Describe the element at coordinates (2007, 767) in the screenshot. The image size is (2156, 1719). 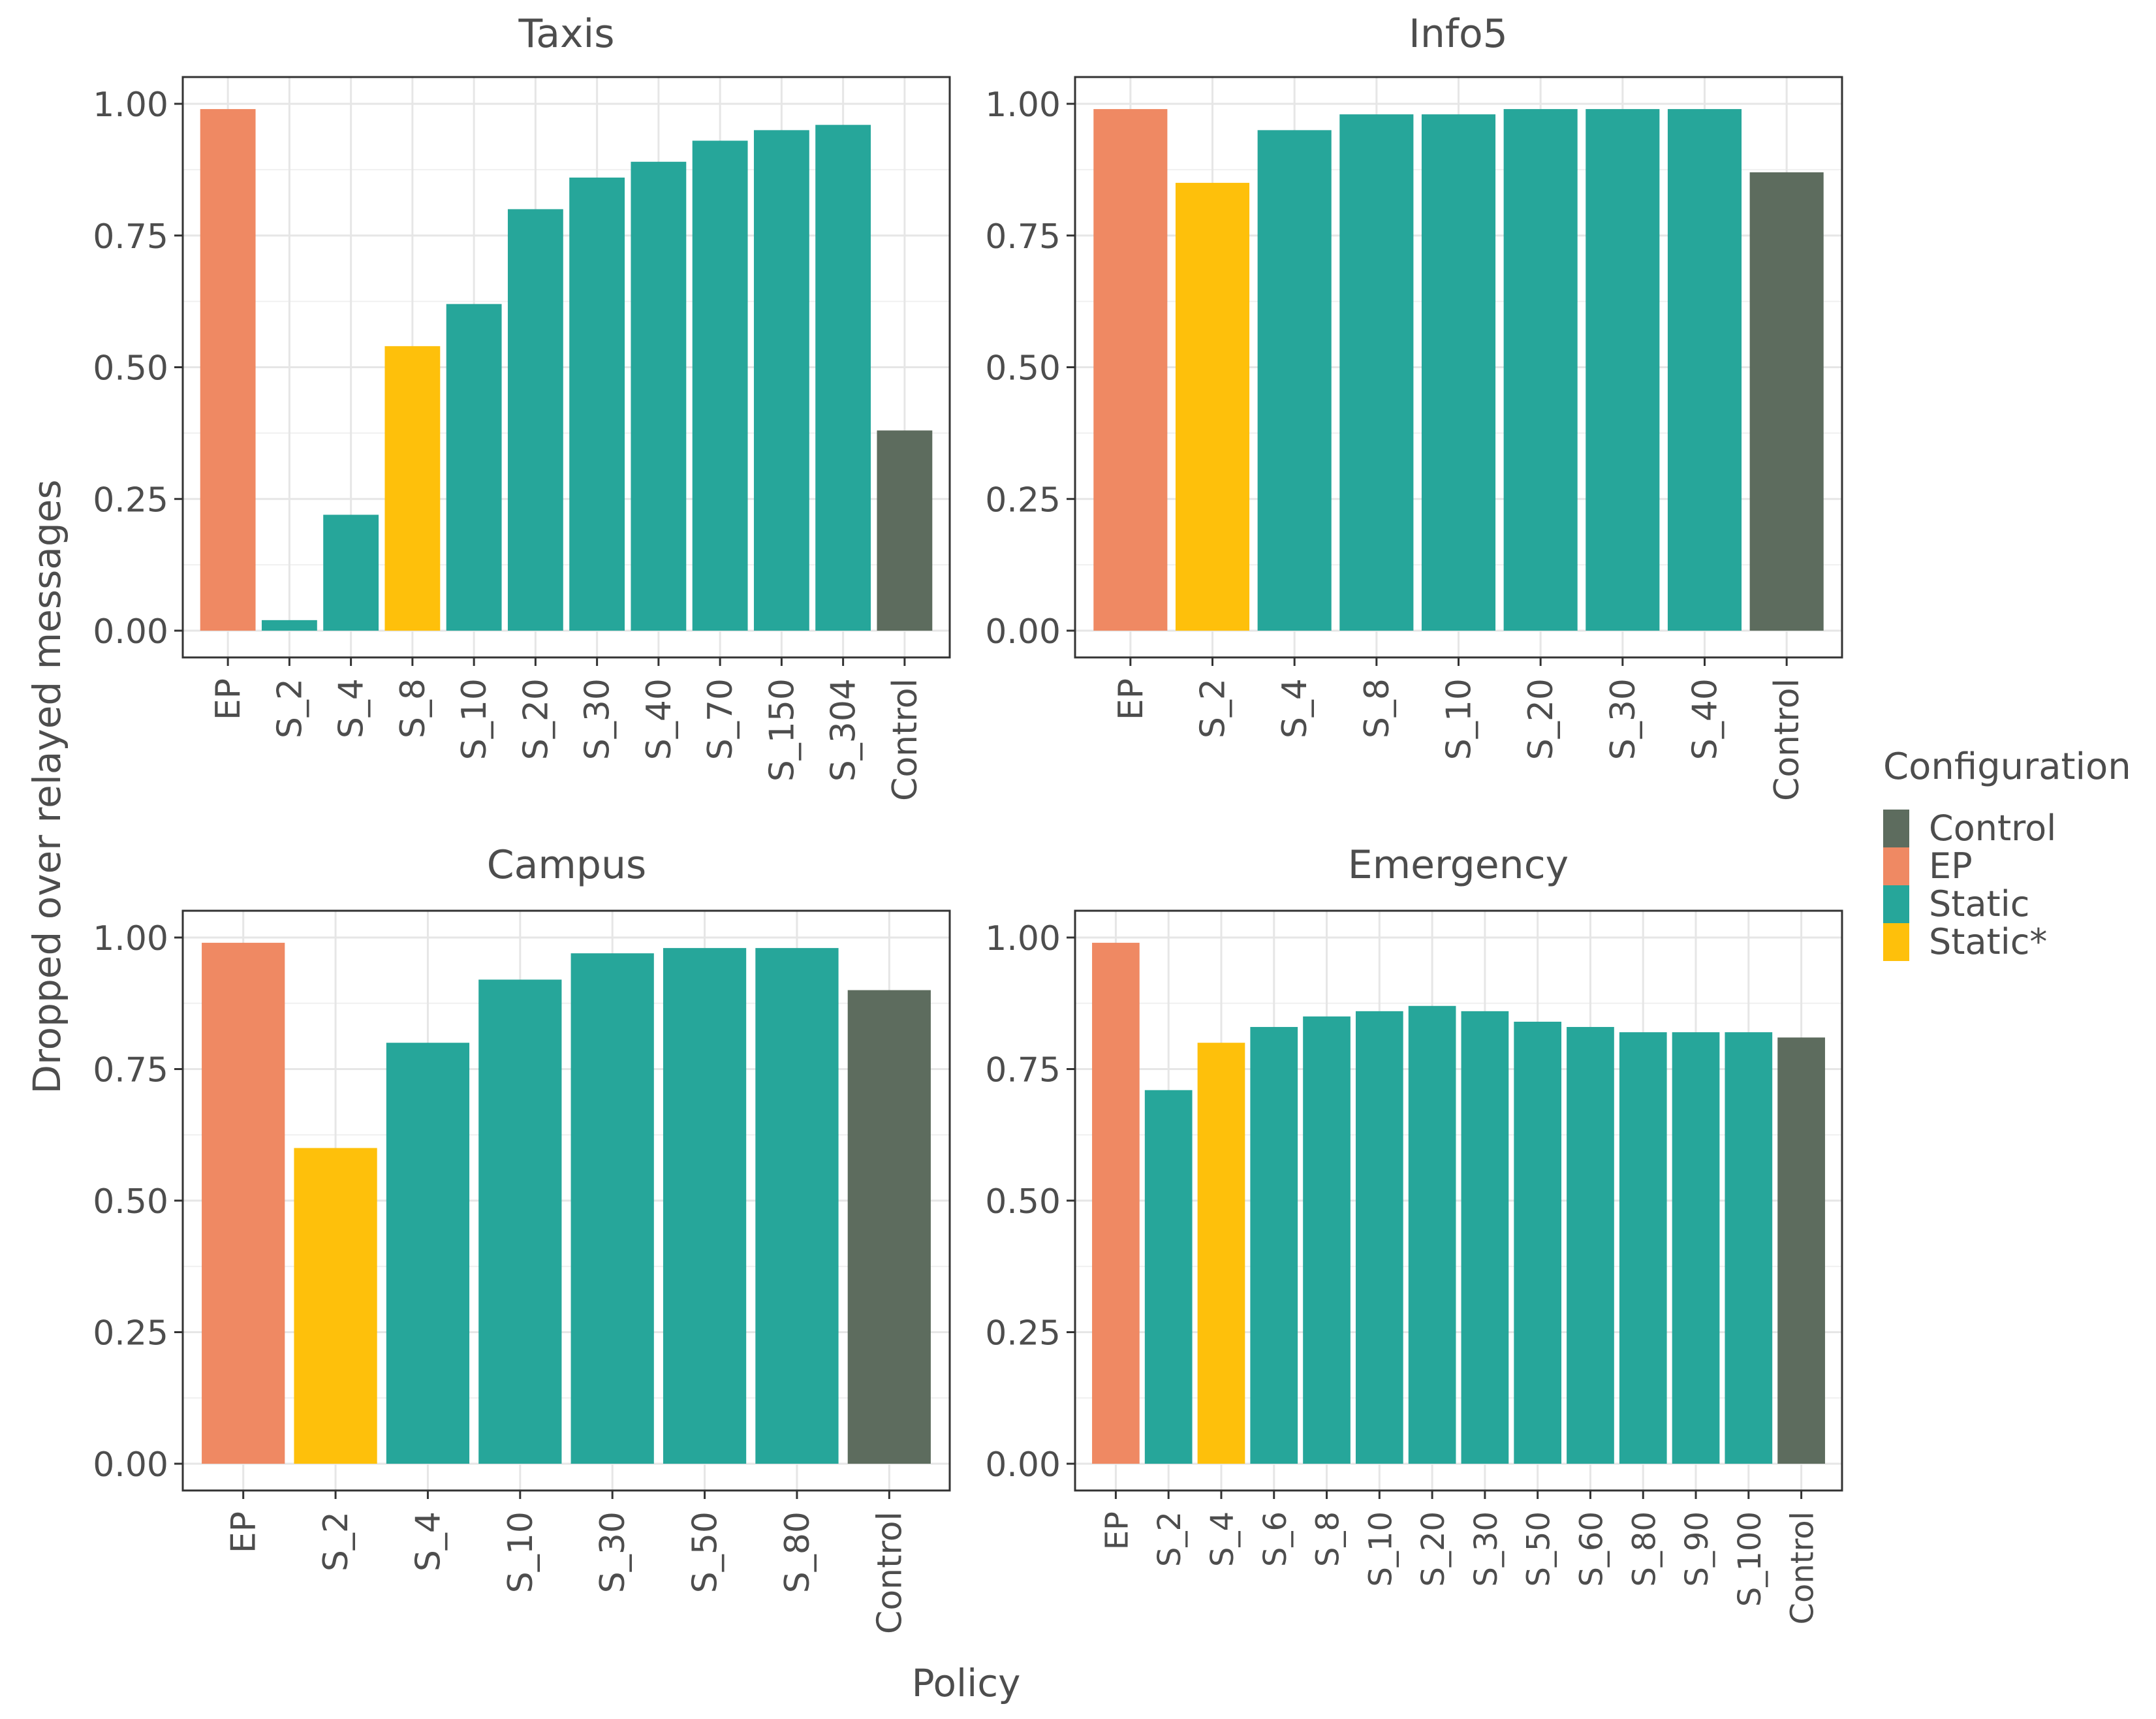
I see `legend-title: Configuration` at that location.